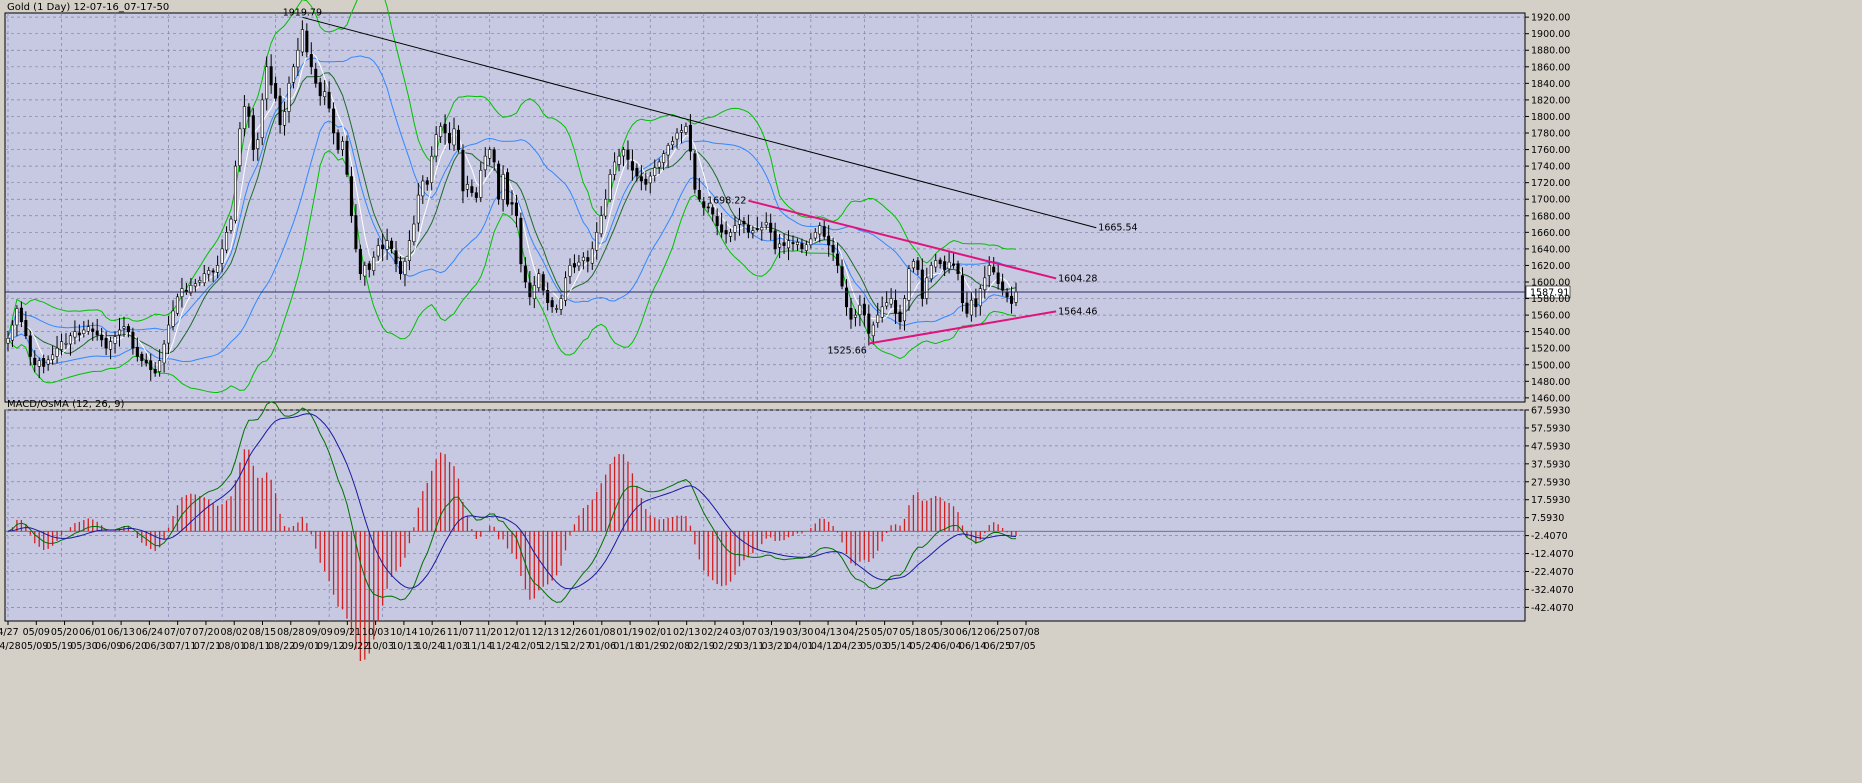  Describe the element at coordinates (1077, 278) in the screenshot. I see `price-annotation-label: 1604.28` at that location.